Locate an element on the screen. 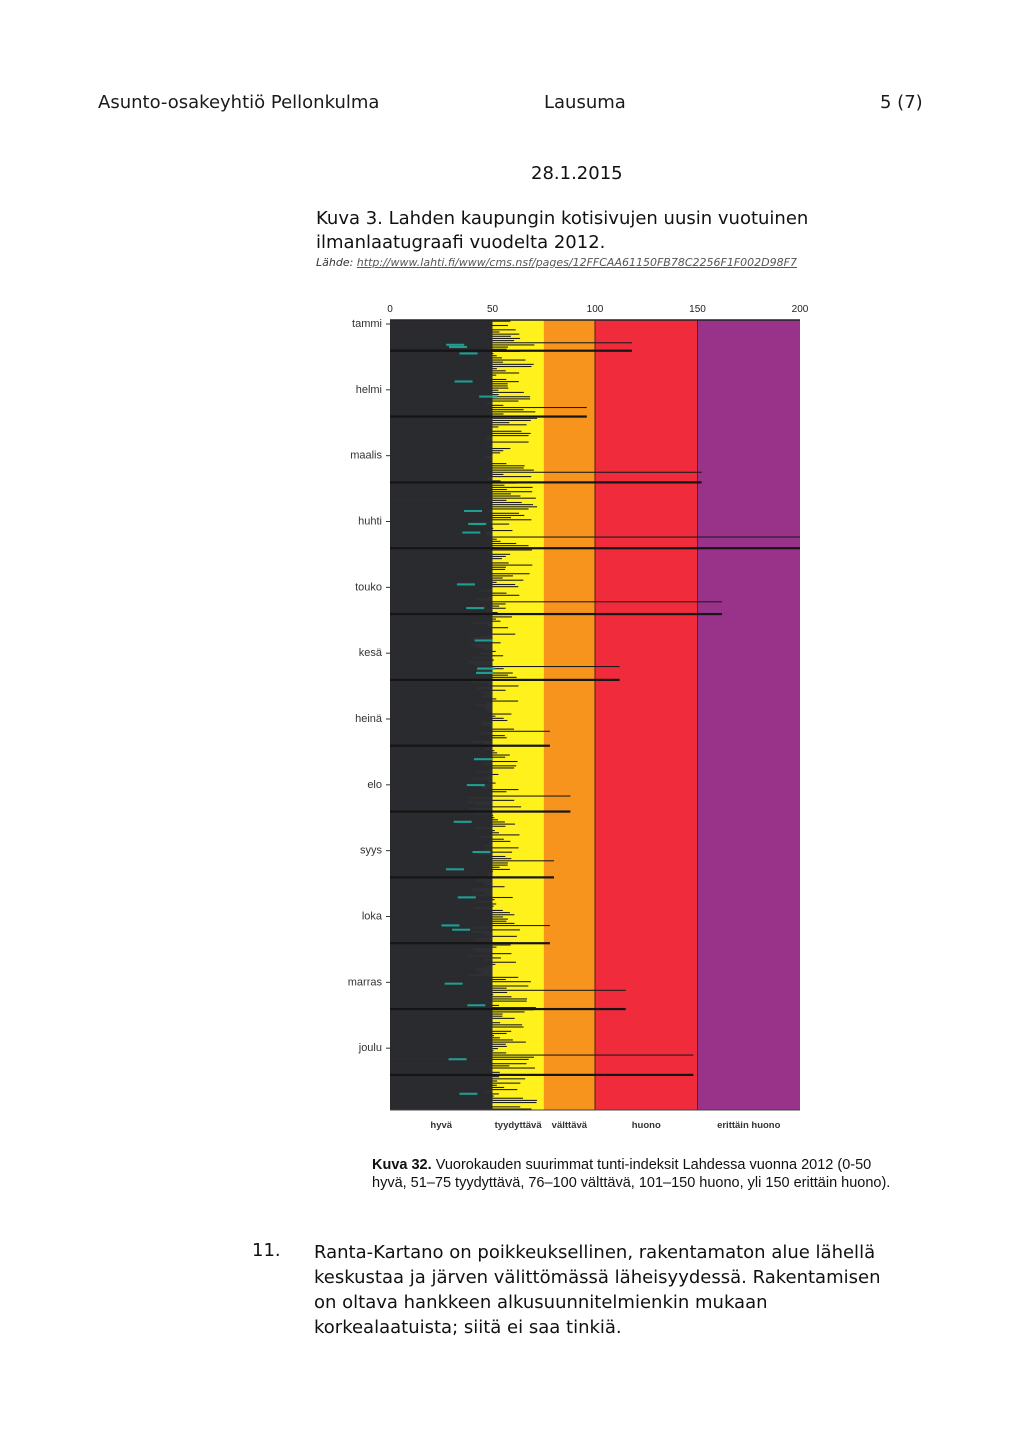  header-page-number: 5 (7) is located at coordinates (901, 102).